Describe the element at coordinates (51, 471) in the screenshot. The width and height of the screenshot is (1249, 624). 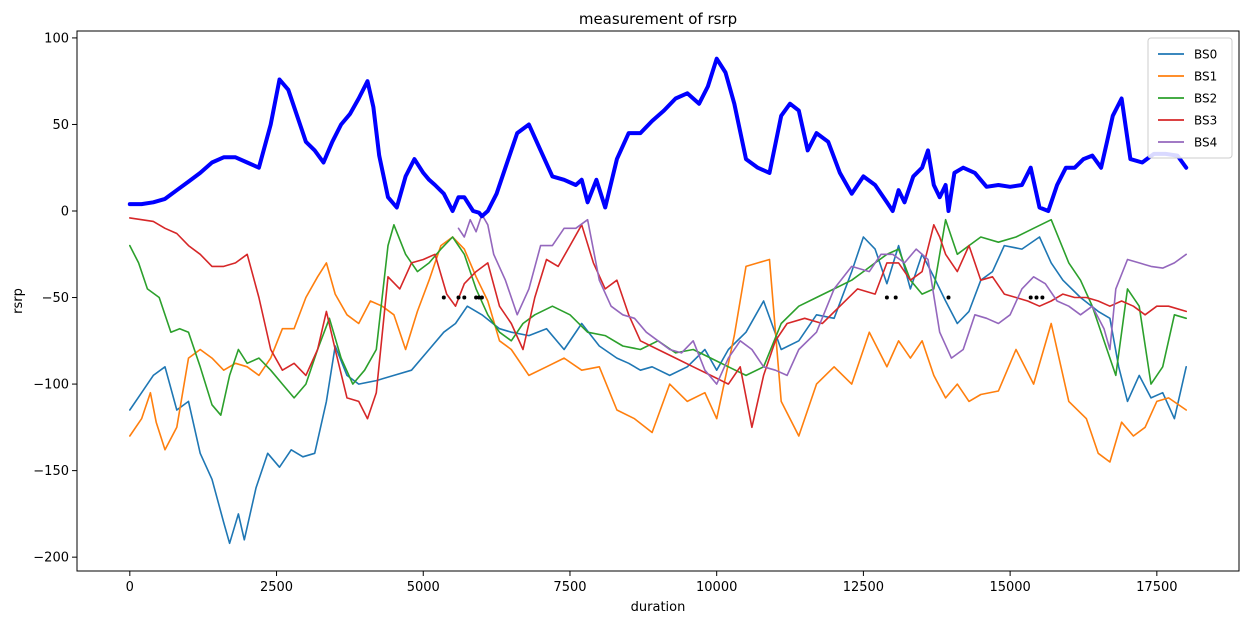
I see `y-tick-label: −150` at that location.